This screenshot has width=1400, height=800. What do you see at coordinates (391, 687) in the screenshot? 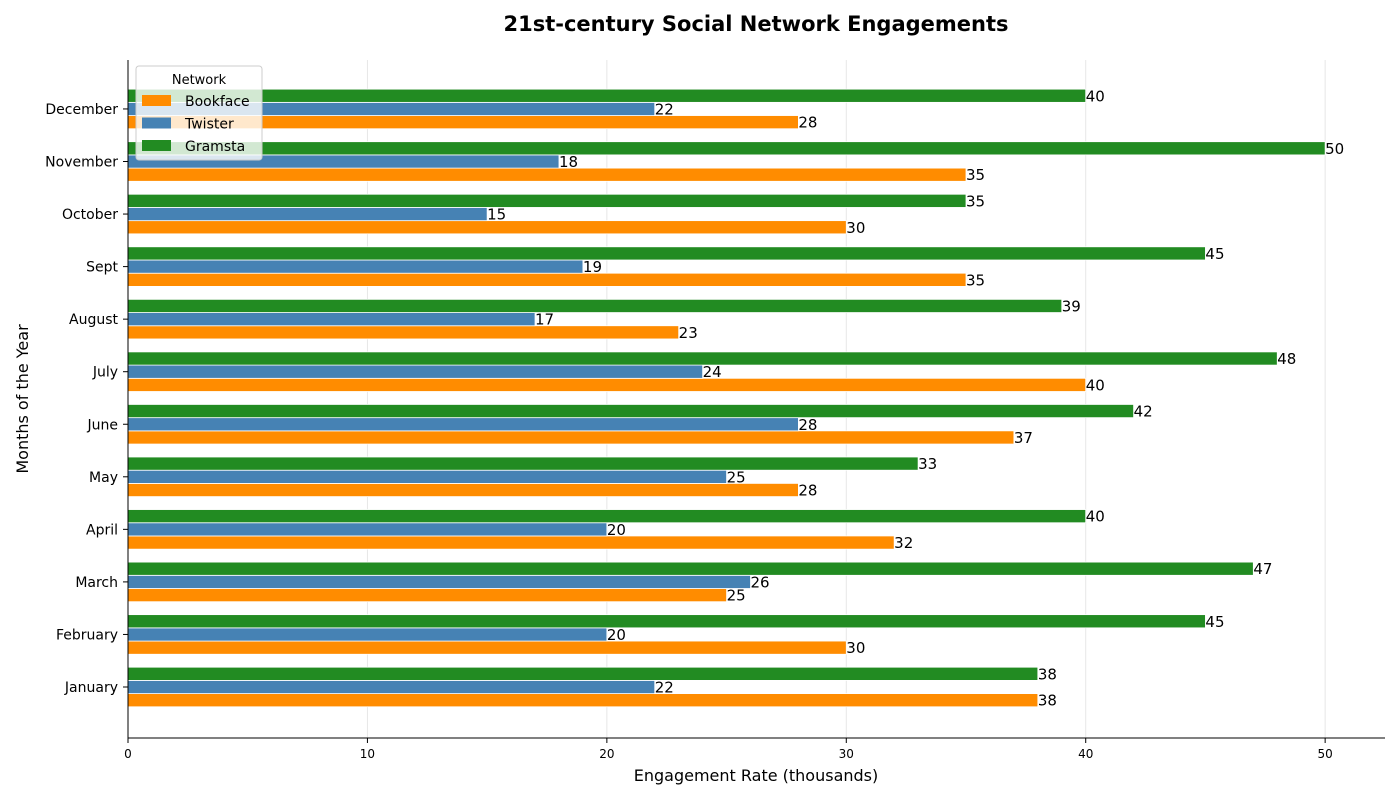
I see `bar-twister-january` at bounding box center [391, 687].